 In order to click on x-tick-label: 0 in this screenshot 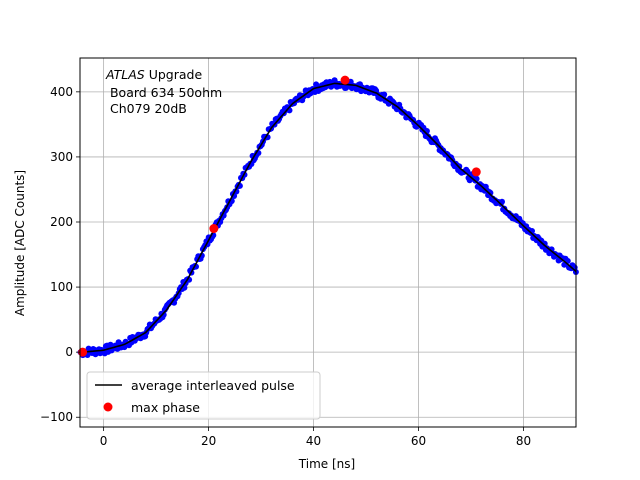, I will do `click(104, 441)`.